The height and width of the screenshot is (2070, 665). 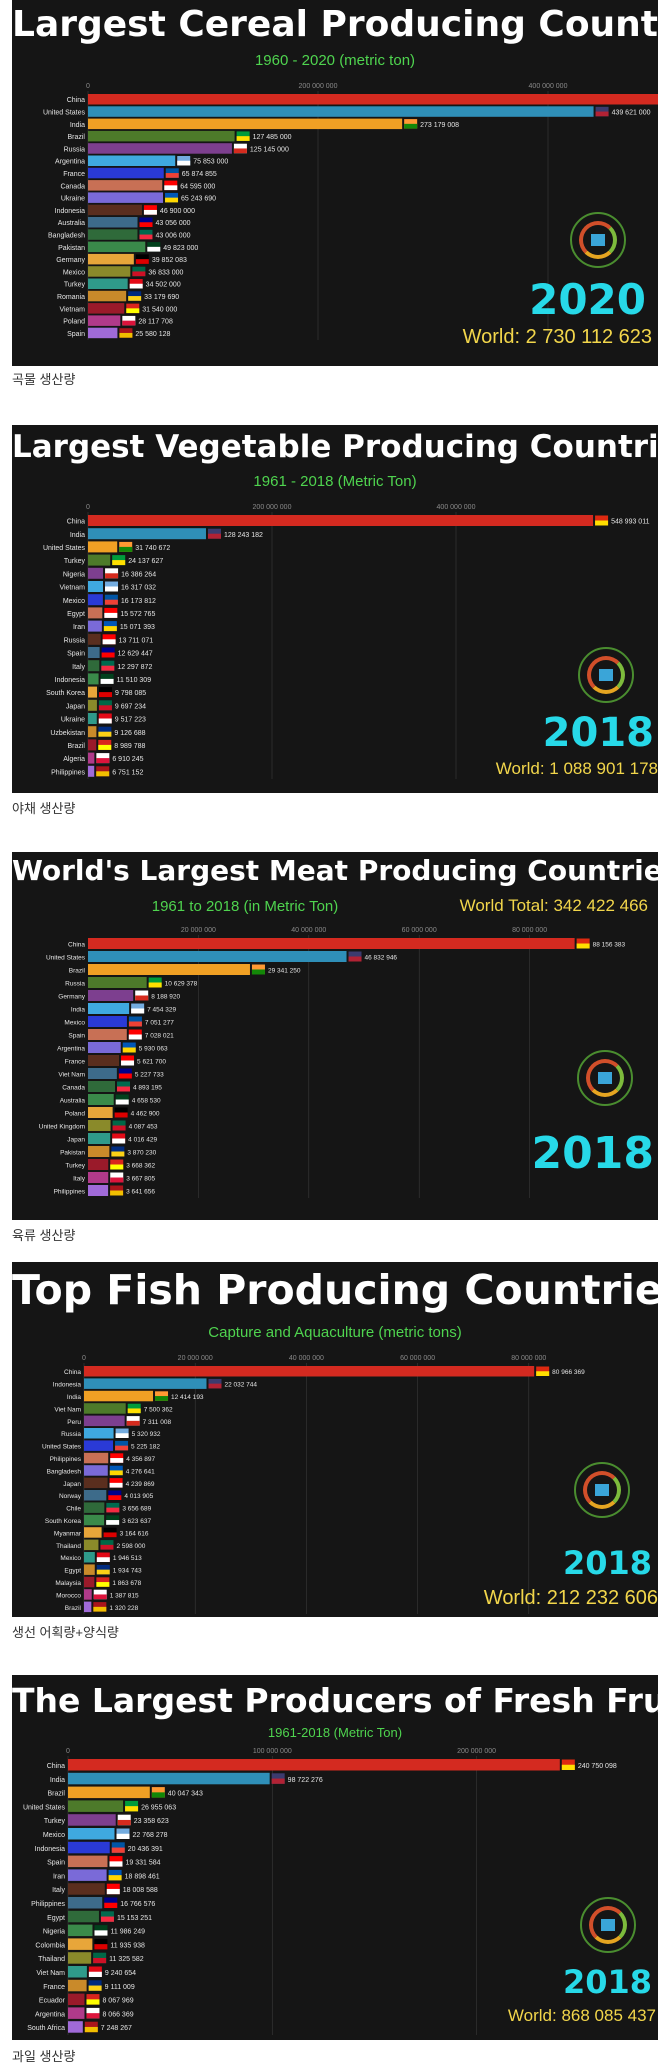 What do you see at coordinates (146, 1434) in the screenshot?
I see `value-label: 5 320 932` at bounding box center [146, 1434].